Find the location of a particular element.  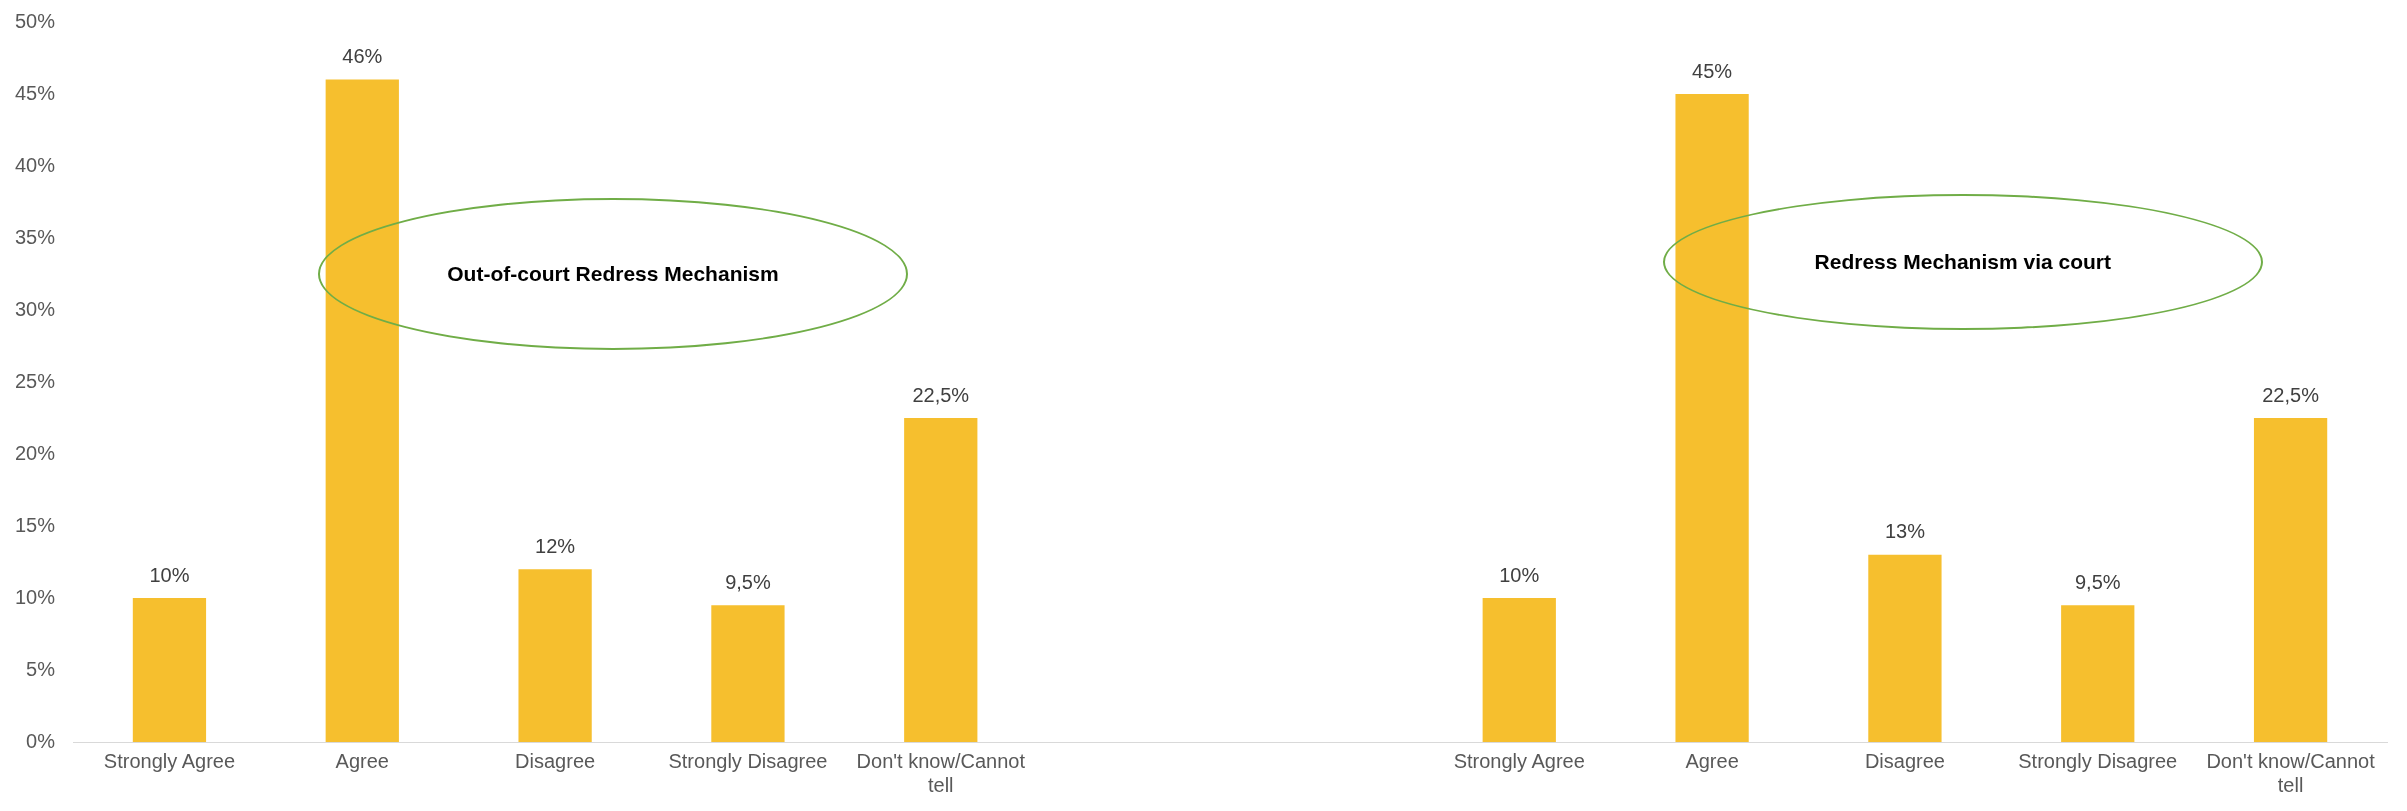

y-tick-label: 25% is located at coordinates (35, 380).